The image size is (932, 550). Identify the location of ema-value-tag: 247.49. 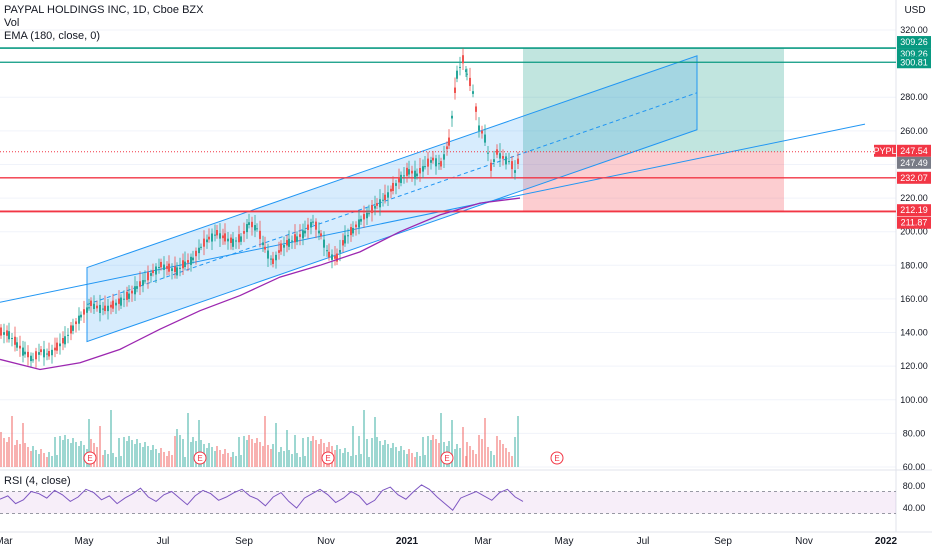
(914, 162).